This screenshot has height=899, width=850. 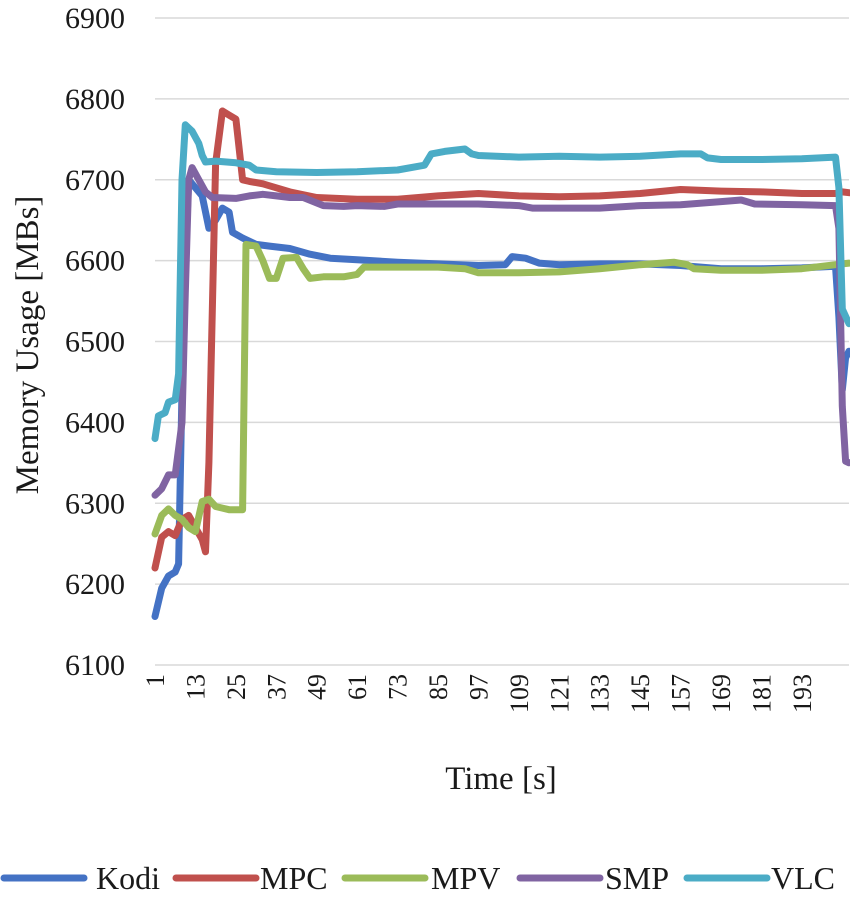 I want to click on x-tick-label: 157, so click(x=681, y=693).